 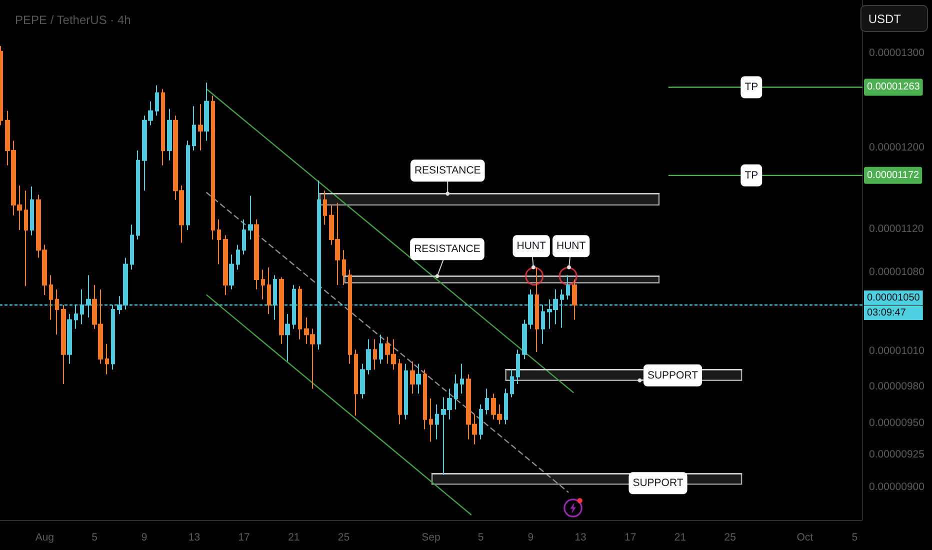 I want to click on data-label: 0.00001172, so click(x=893, y=175).